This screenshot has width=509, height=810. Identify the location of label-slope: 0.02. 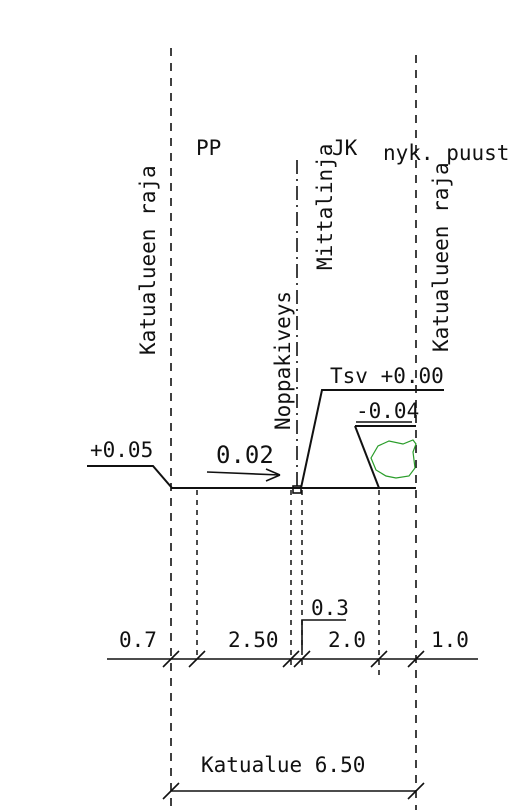
(245, 455).